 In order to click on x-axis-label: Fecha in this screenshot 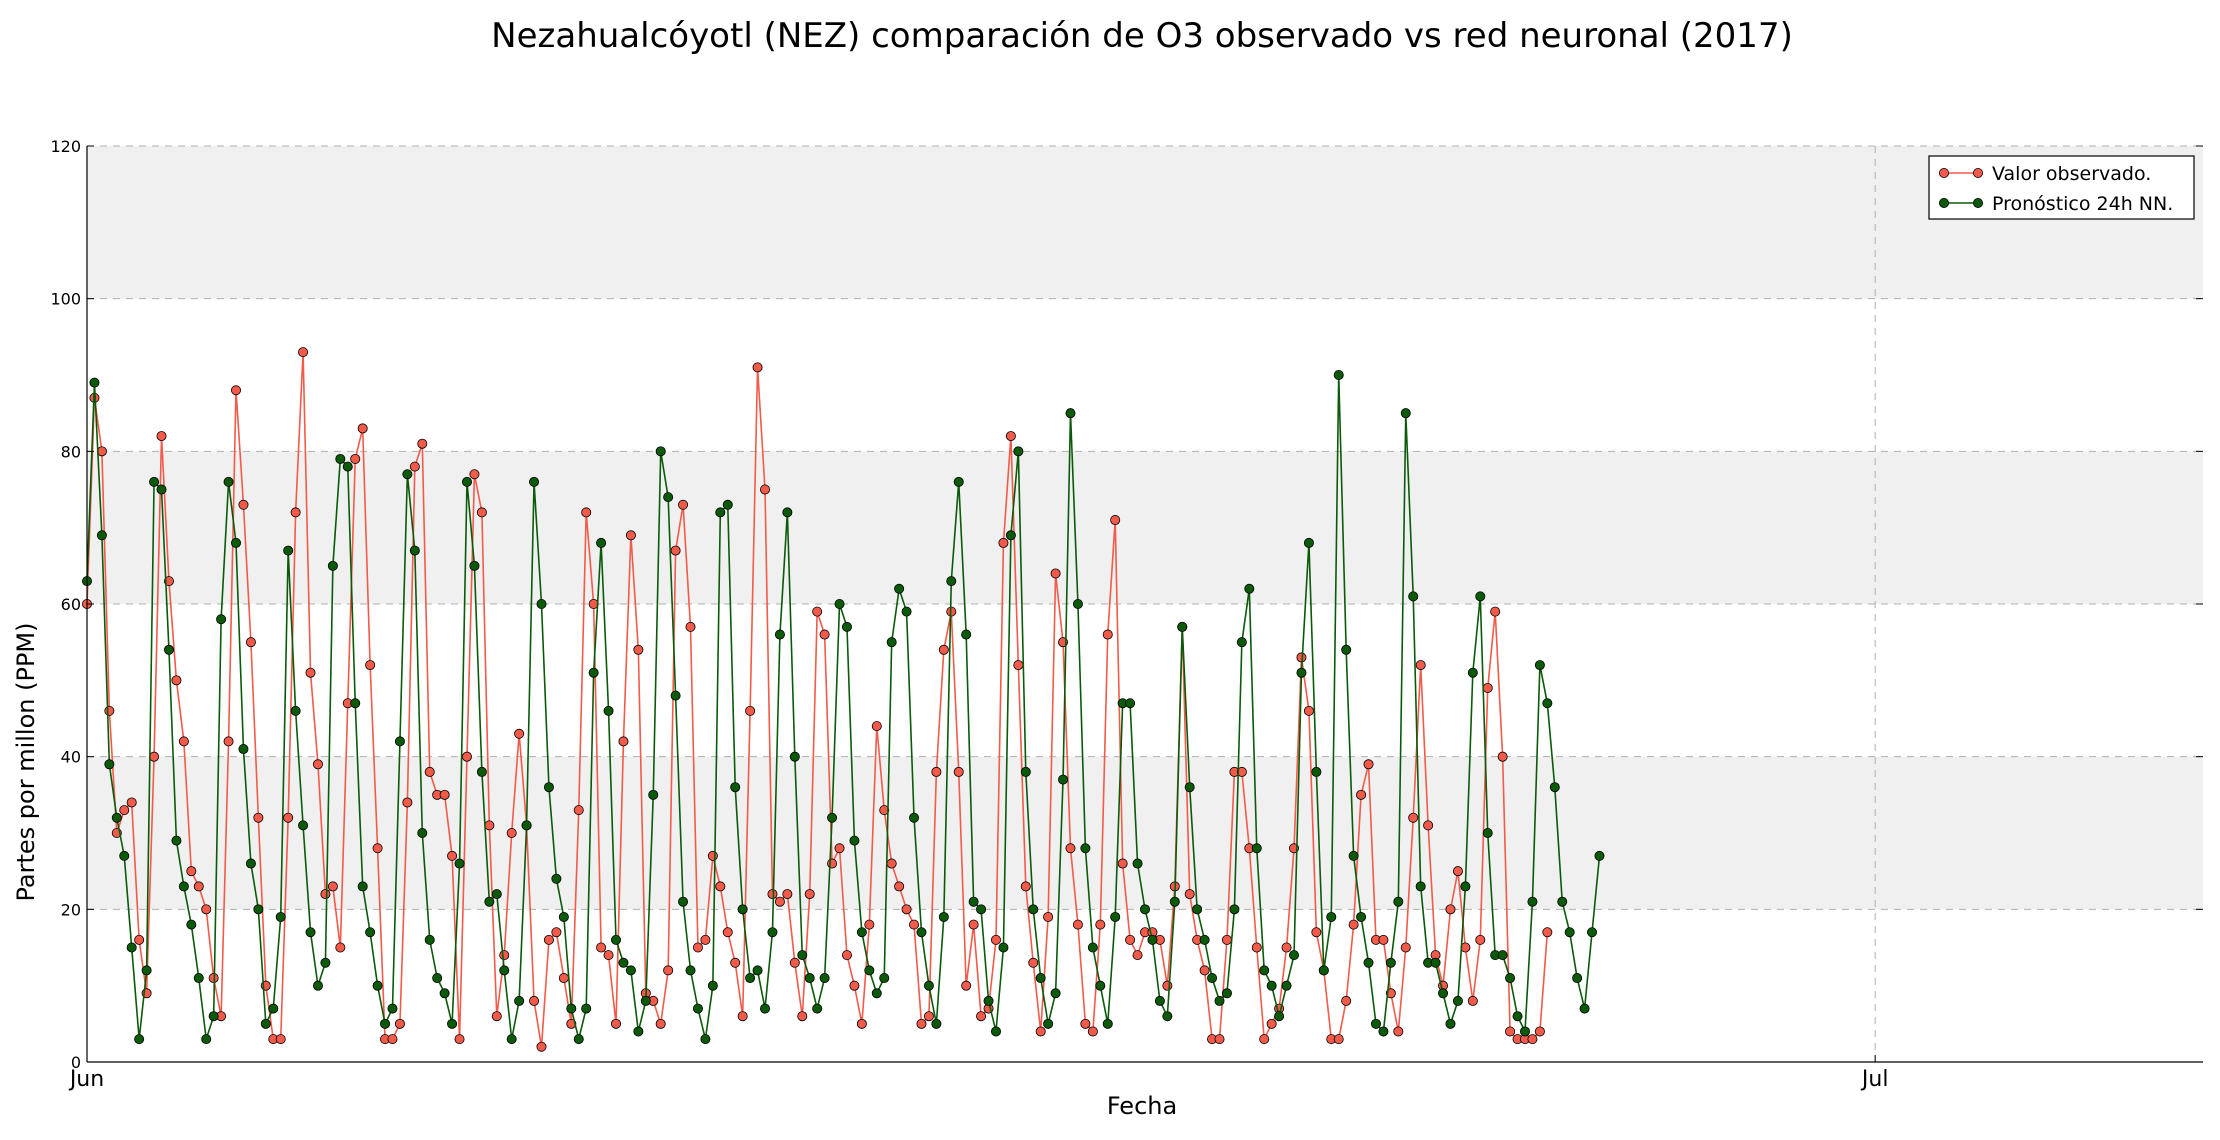, I will do `click(1142, 1106)`.